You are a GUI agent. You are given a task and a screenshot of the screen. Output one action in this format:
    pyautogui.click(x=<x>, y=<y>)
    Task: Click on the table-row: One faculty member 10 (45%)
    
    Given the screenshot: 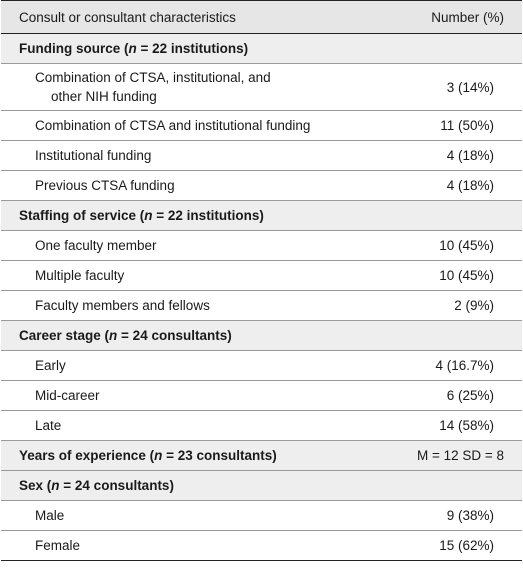 What is the action you would take?
    pyautogui.click(x=261, y=246)
    